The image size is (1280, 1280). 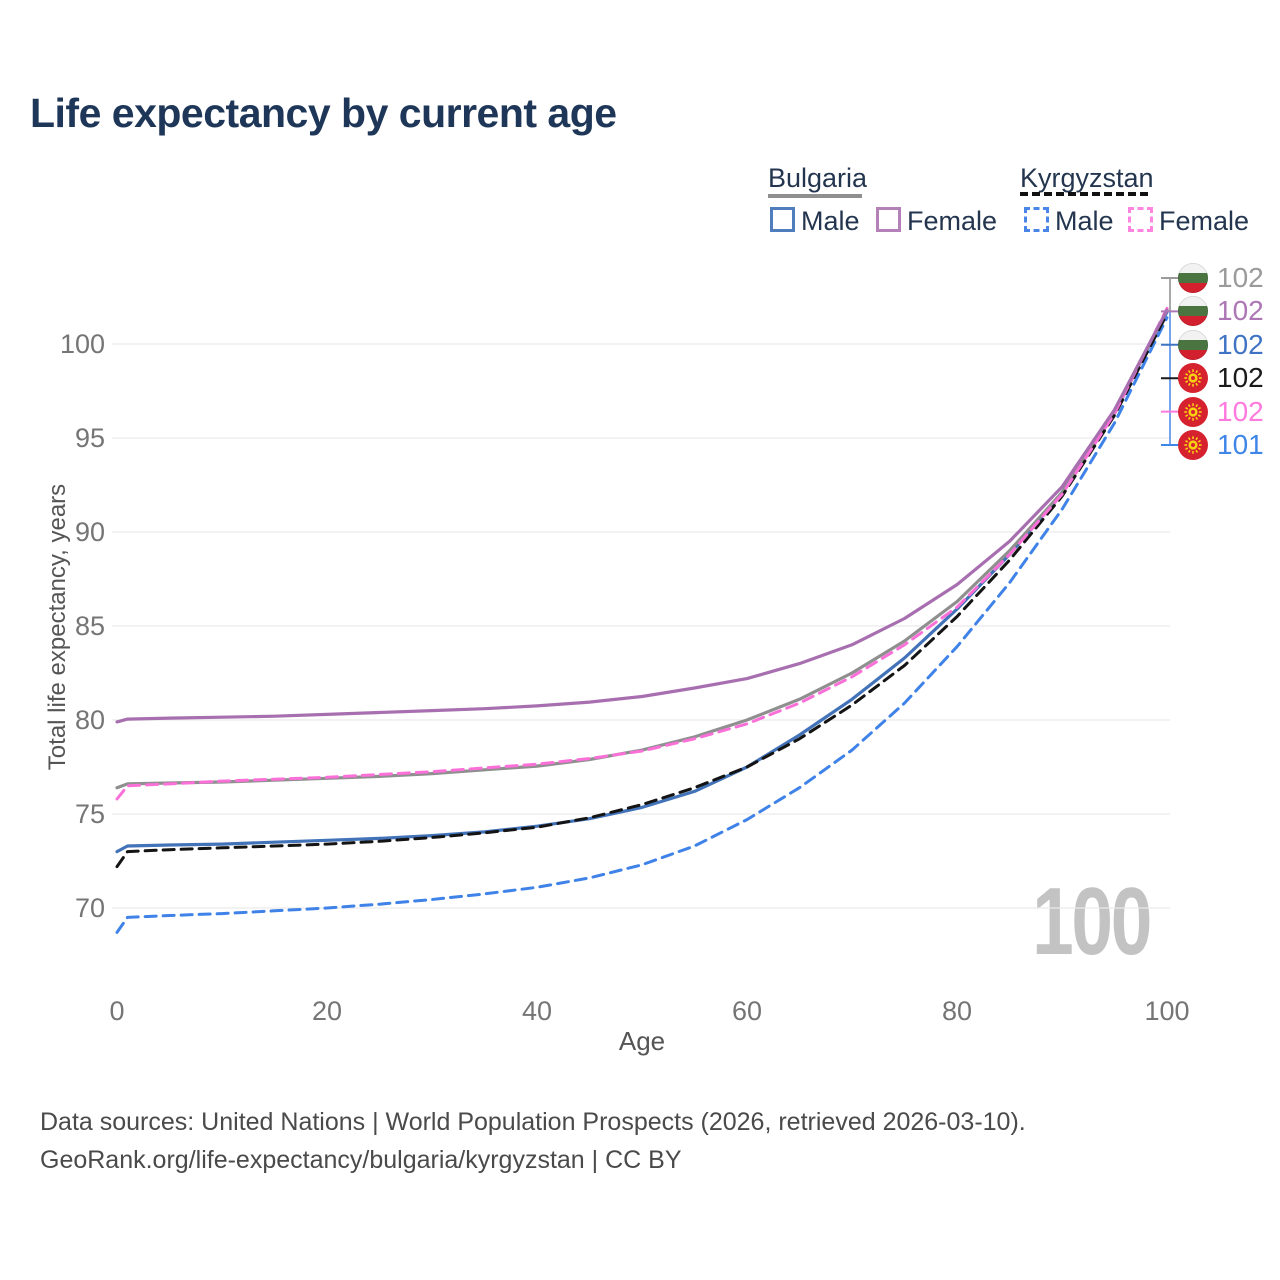 I want to click on x-axis-title: Age, so click(x=642, y=1041).